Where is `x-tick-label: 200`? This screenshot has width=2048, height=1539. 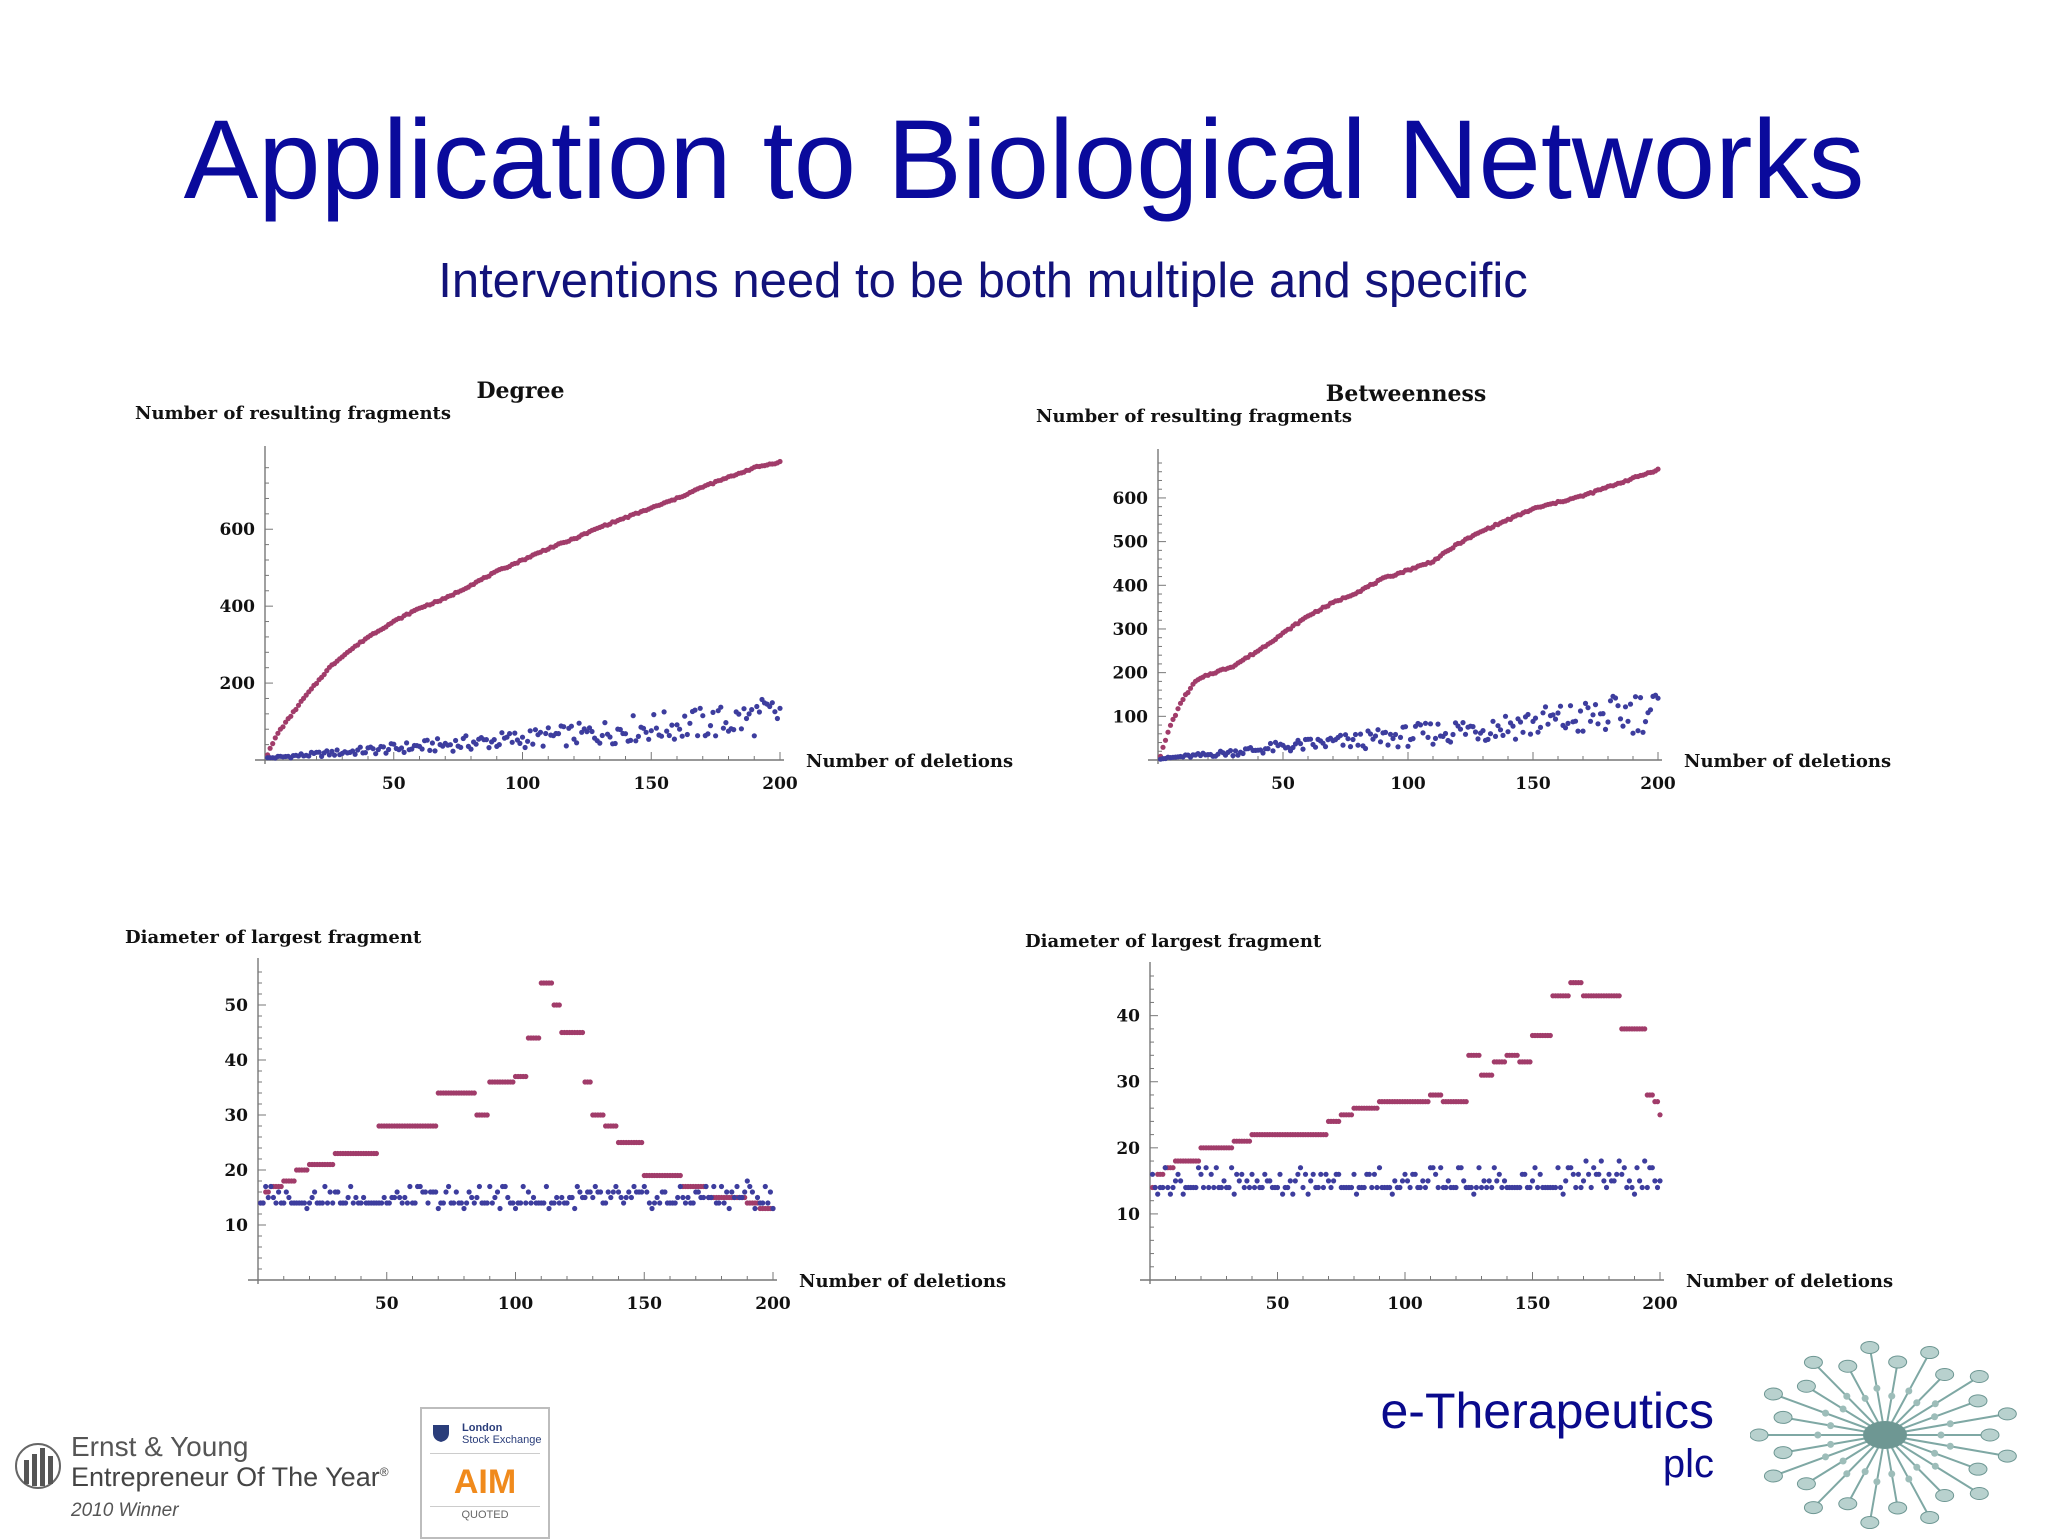
x-tick-label: 200 is located at coordinates (780, 784).